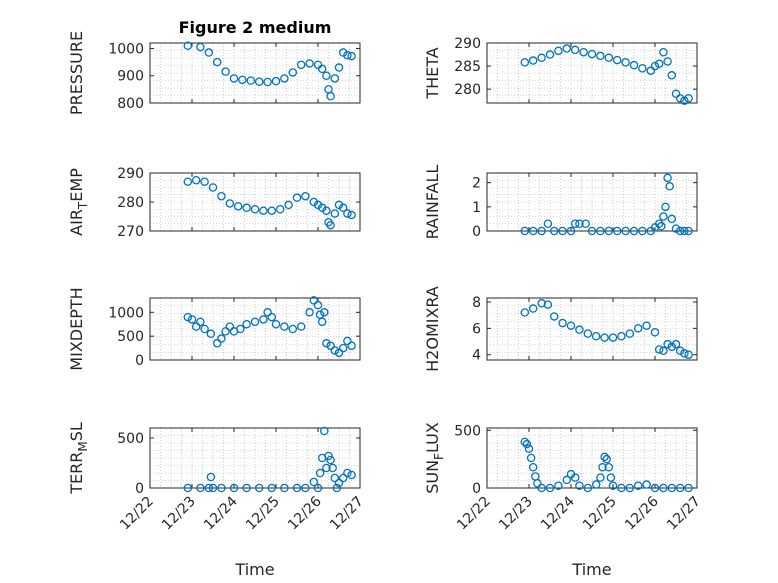  I want to click on y-axis-label: THETA, so click(432, 73).